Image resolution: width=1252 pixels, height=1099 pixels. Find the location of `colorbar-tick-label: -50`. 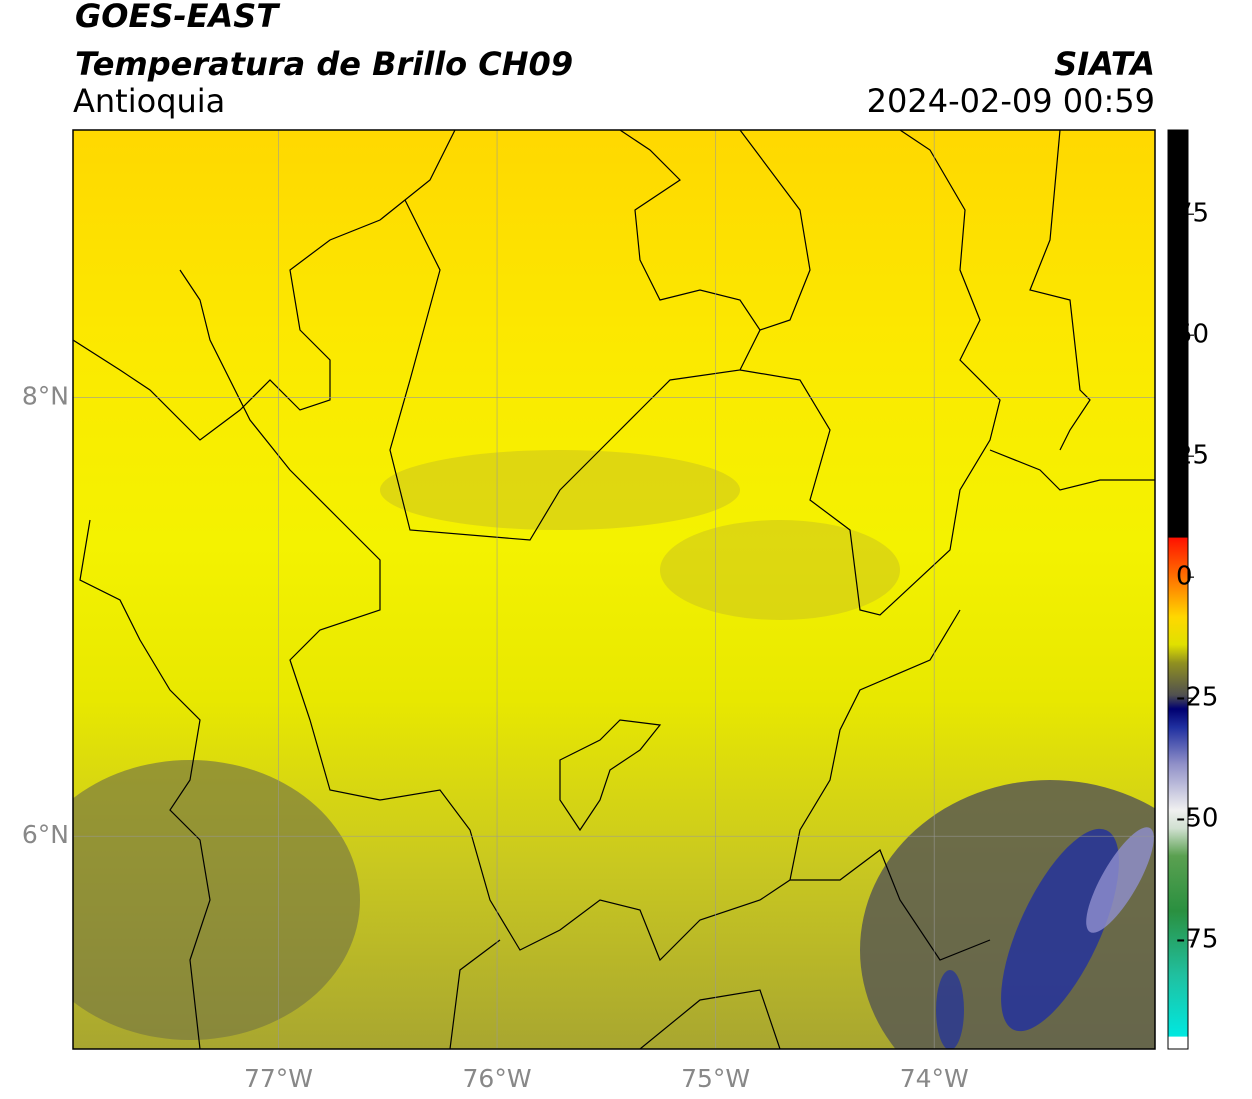

colorbar-tick-label: -50 is located at coordinates (1197, 819).